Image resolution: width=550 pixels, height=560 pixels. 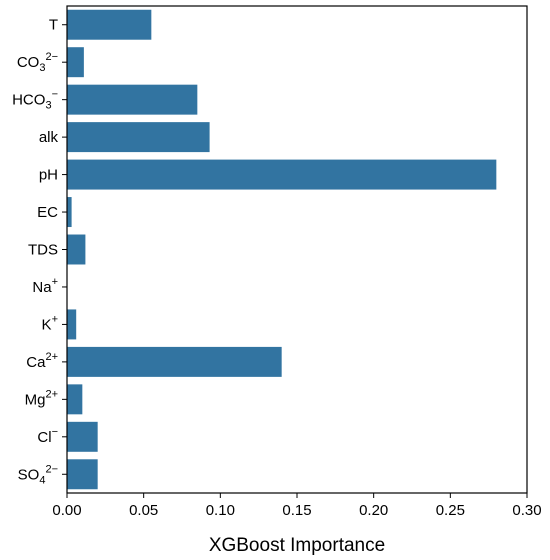 What do you see at coordinates (220, 510) in the screenshot?
I see `x-tick-label: 0.10` at bounding box center [220, 510].